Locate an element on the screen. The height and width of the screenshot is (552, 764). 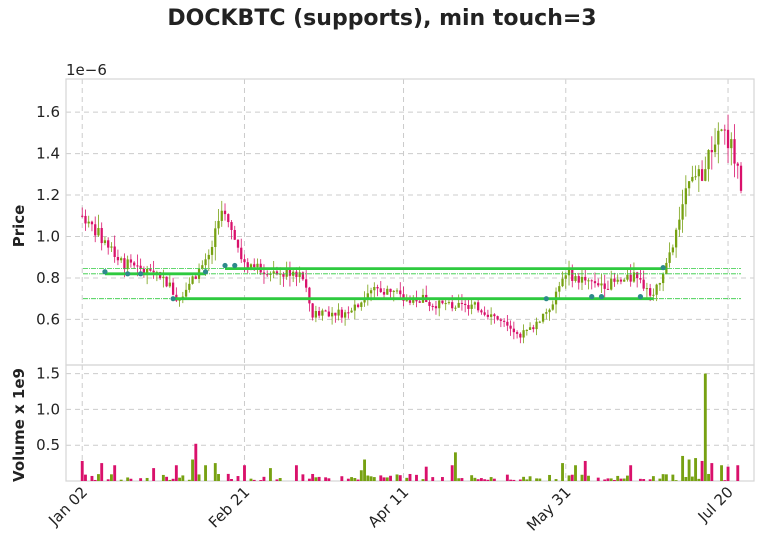
price-tick-label: 1.2 is located at coordinates (48, 195).